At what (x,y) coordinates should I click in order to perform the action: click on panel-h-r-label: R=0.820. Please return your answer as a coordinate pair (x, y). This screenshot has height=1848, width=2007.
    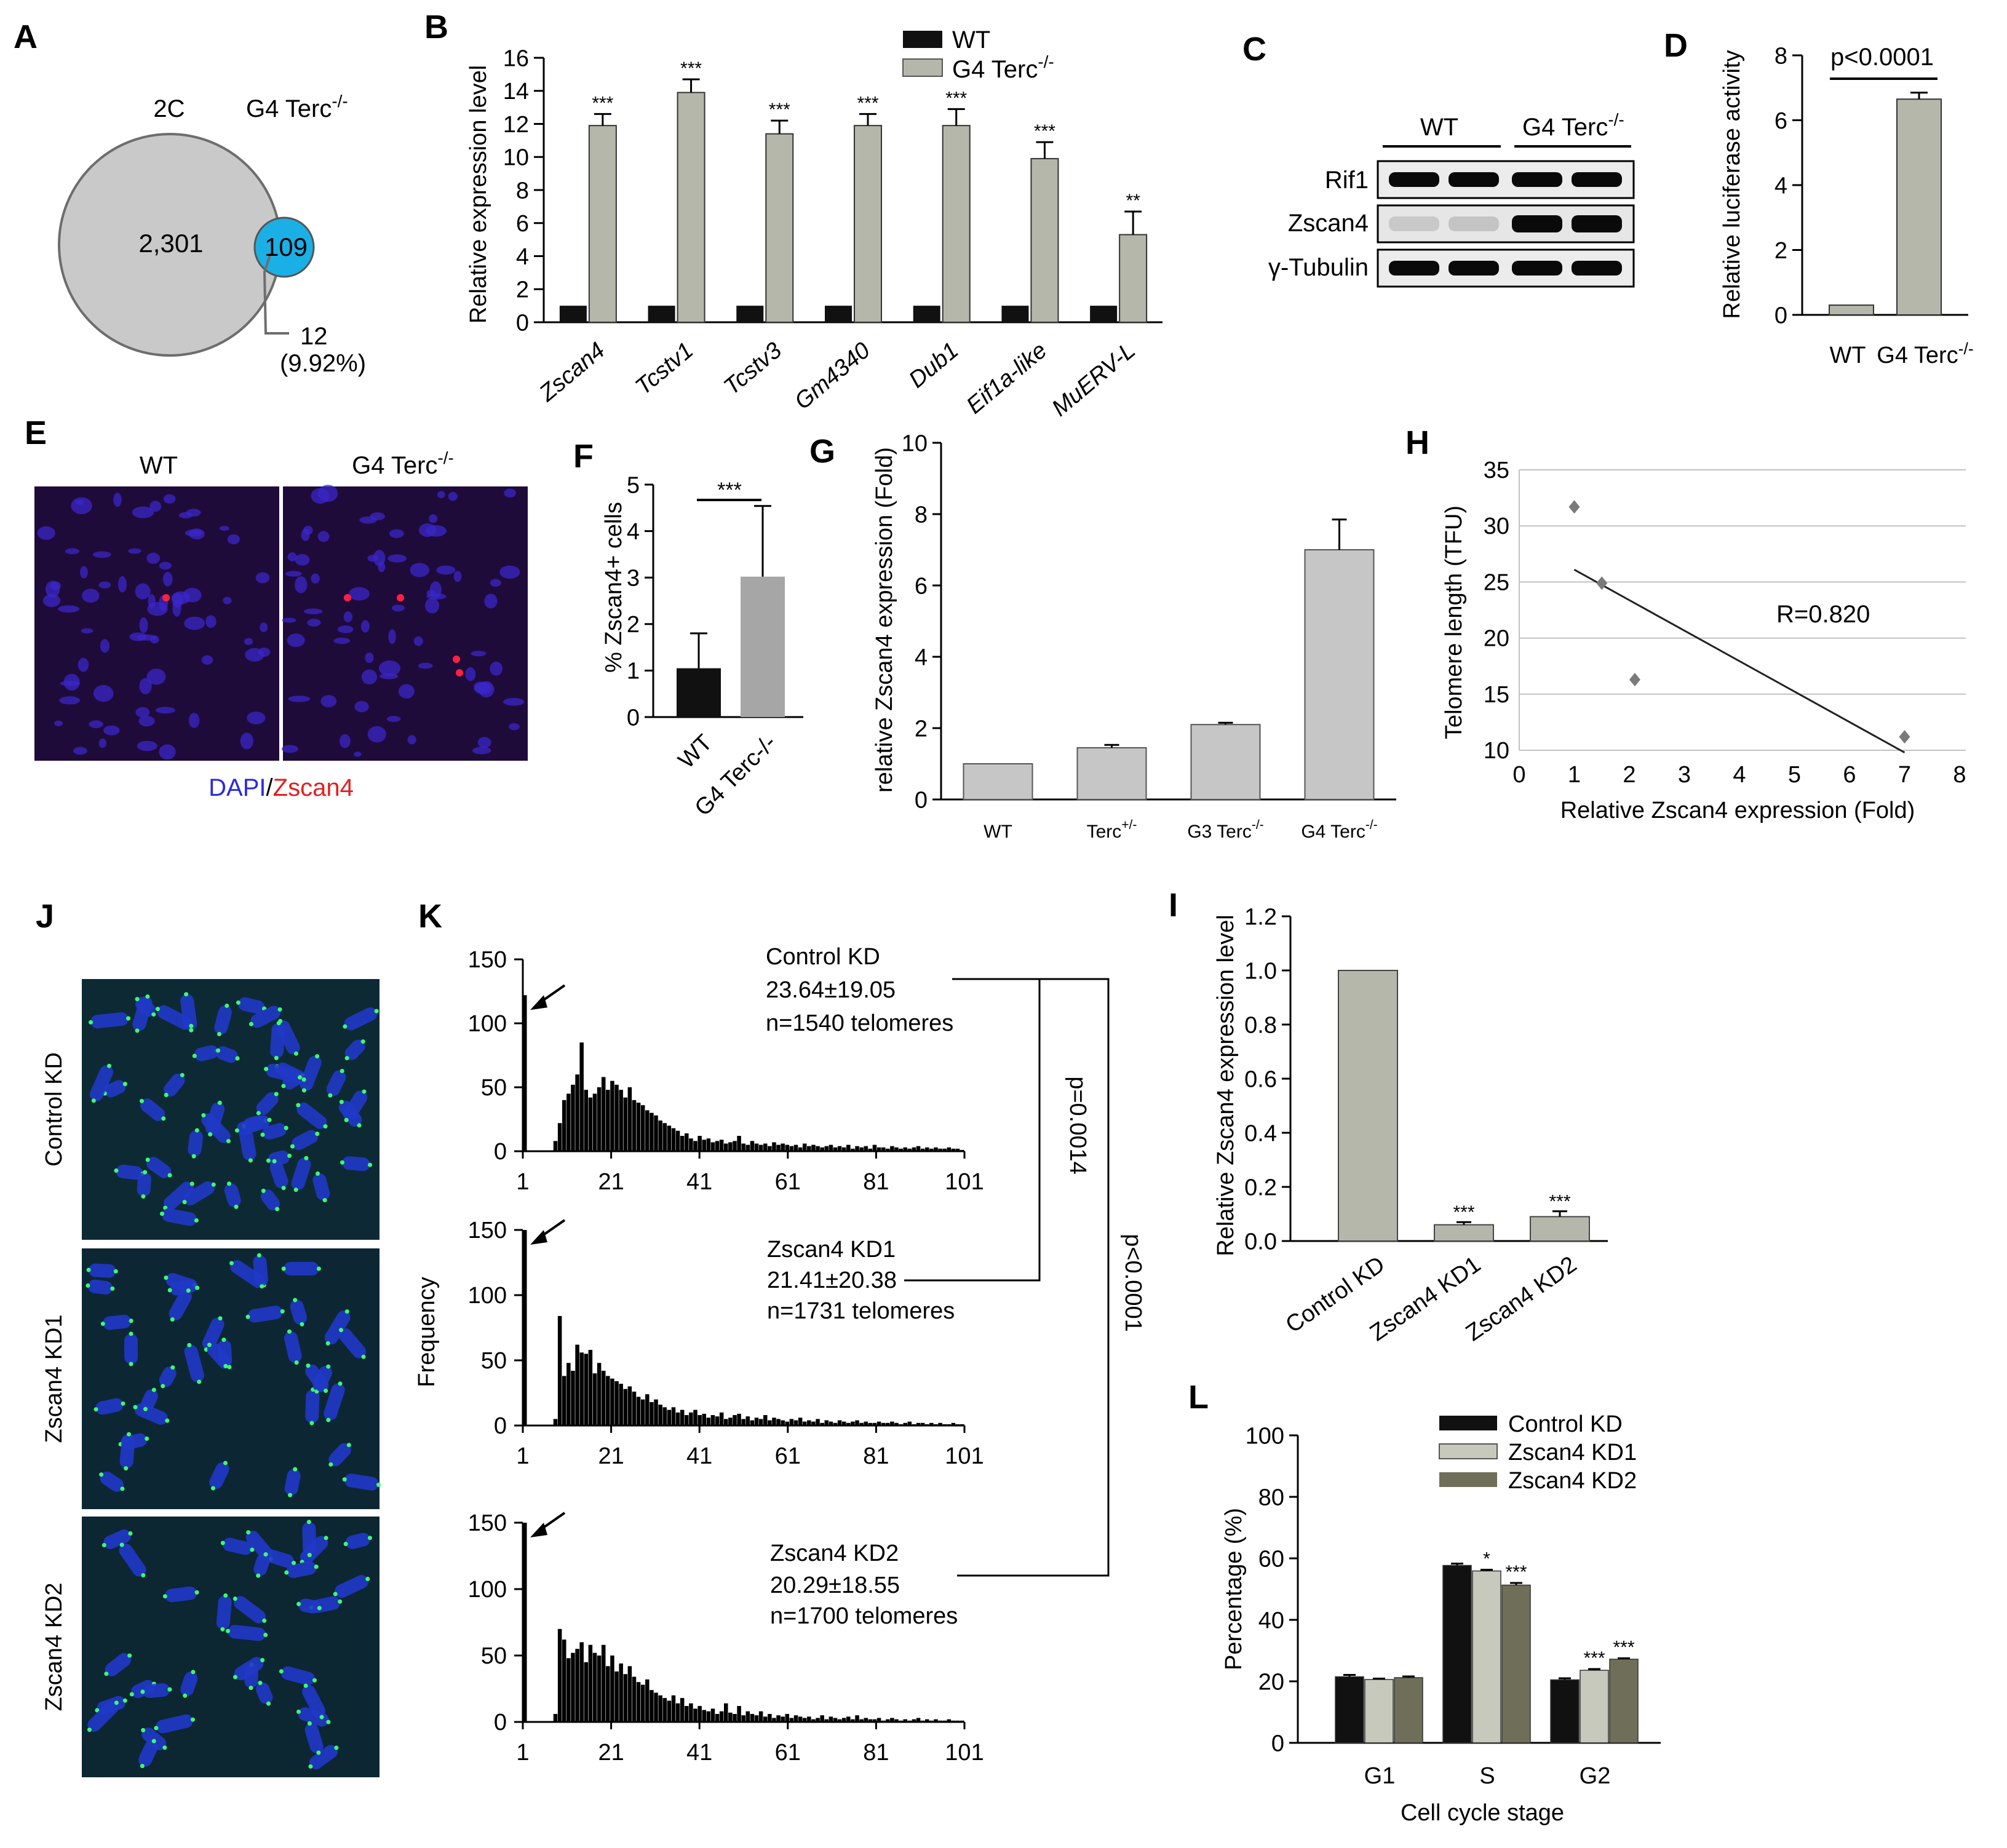
    Looking at the image, I should click on (1823, 614).